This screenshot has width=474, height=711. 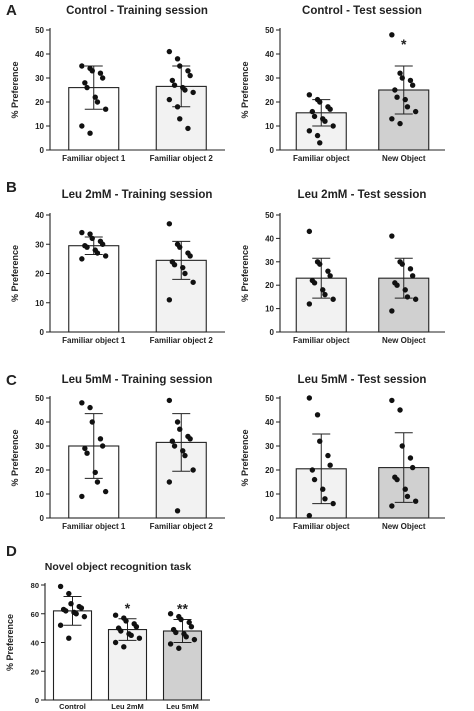 What do you see at coordinates (321, 158) in the screenshot?
I see `x-tick-label: Familiar object` at bounding box center [321, 158].